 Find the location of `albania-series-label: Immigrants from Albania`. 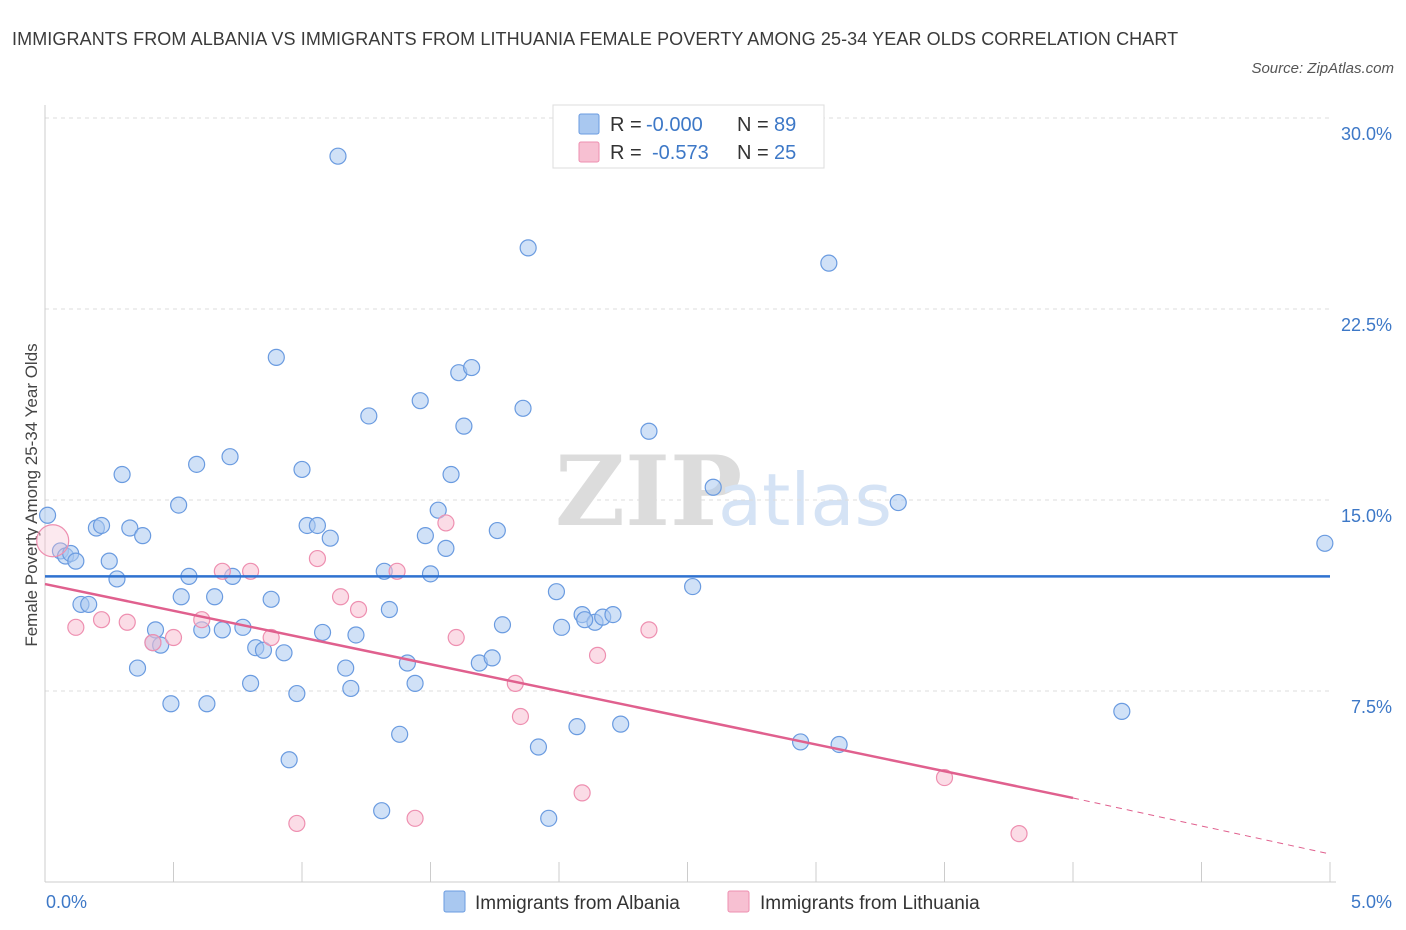

albania-series-label: Immigrants from Albania is located at coordinates (577, 903).